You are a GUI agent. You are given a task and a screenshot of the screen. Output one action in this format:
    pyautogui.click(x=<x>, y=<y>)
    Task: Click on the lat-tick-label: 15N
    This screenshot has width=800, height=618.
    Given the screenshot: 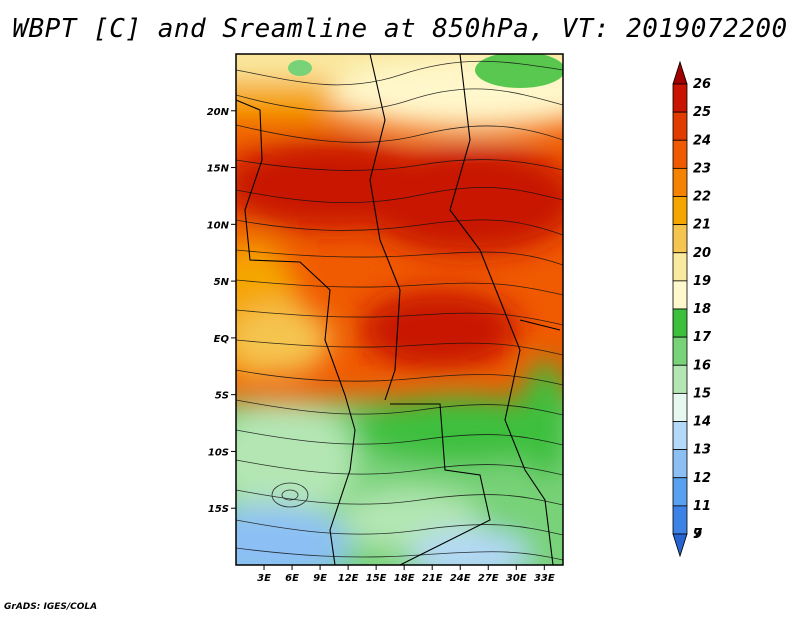 What is the action you would take?
    pyautogui.click(x=218, y=169)
    